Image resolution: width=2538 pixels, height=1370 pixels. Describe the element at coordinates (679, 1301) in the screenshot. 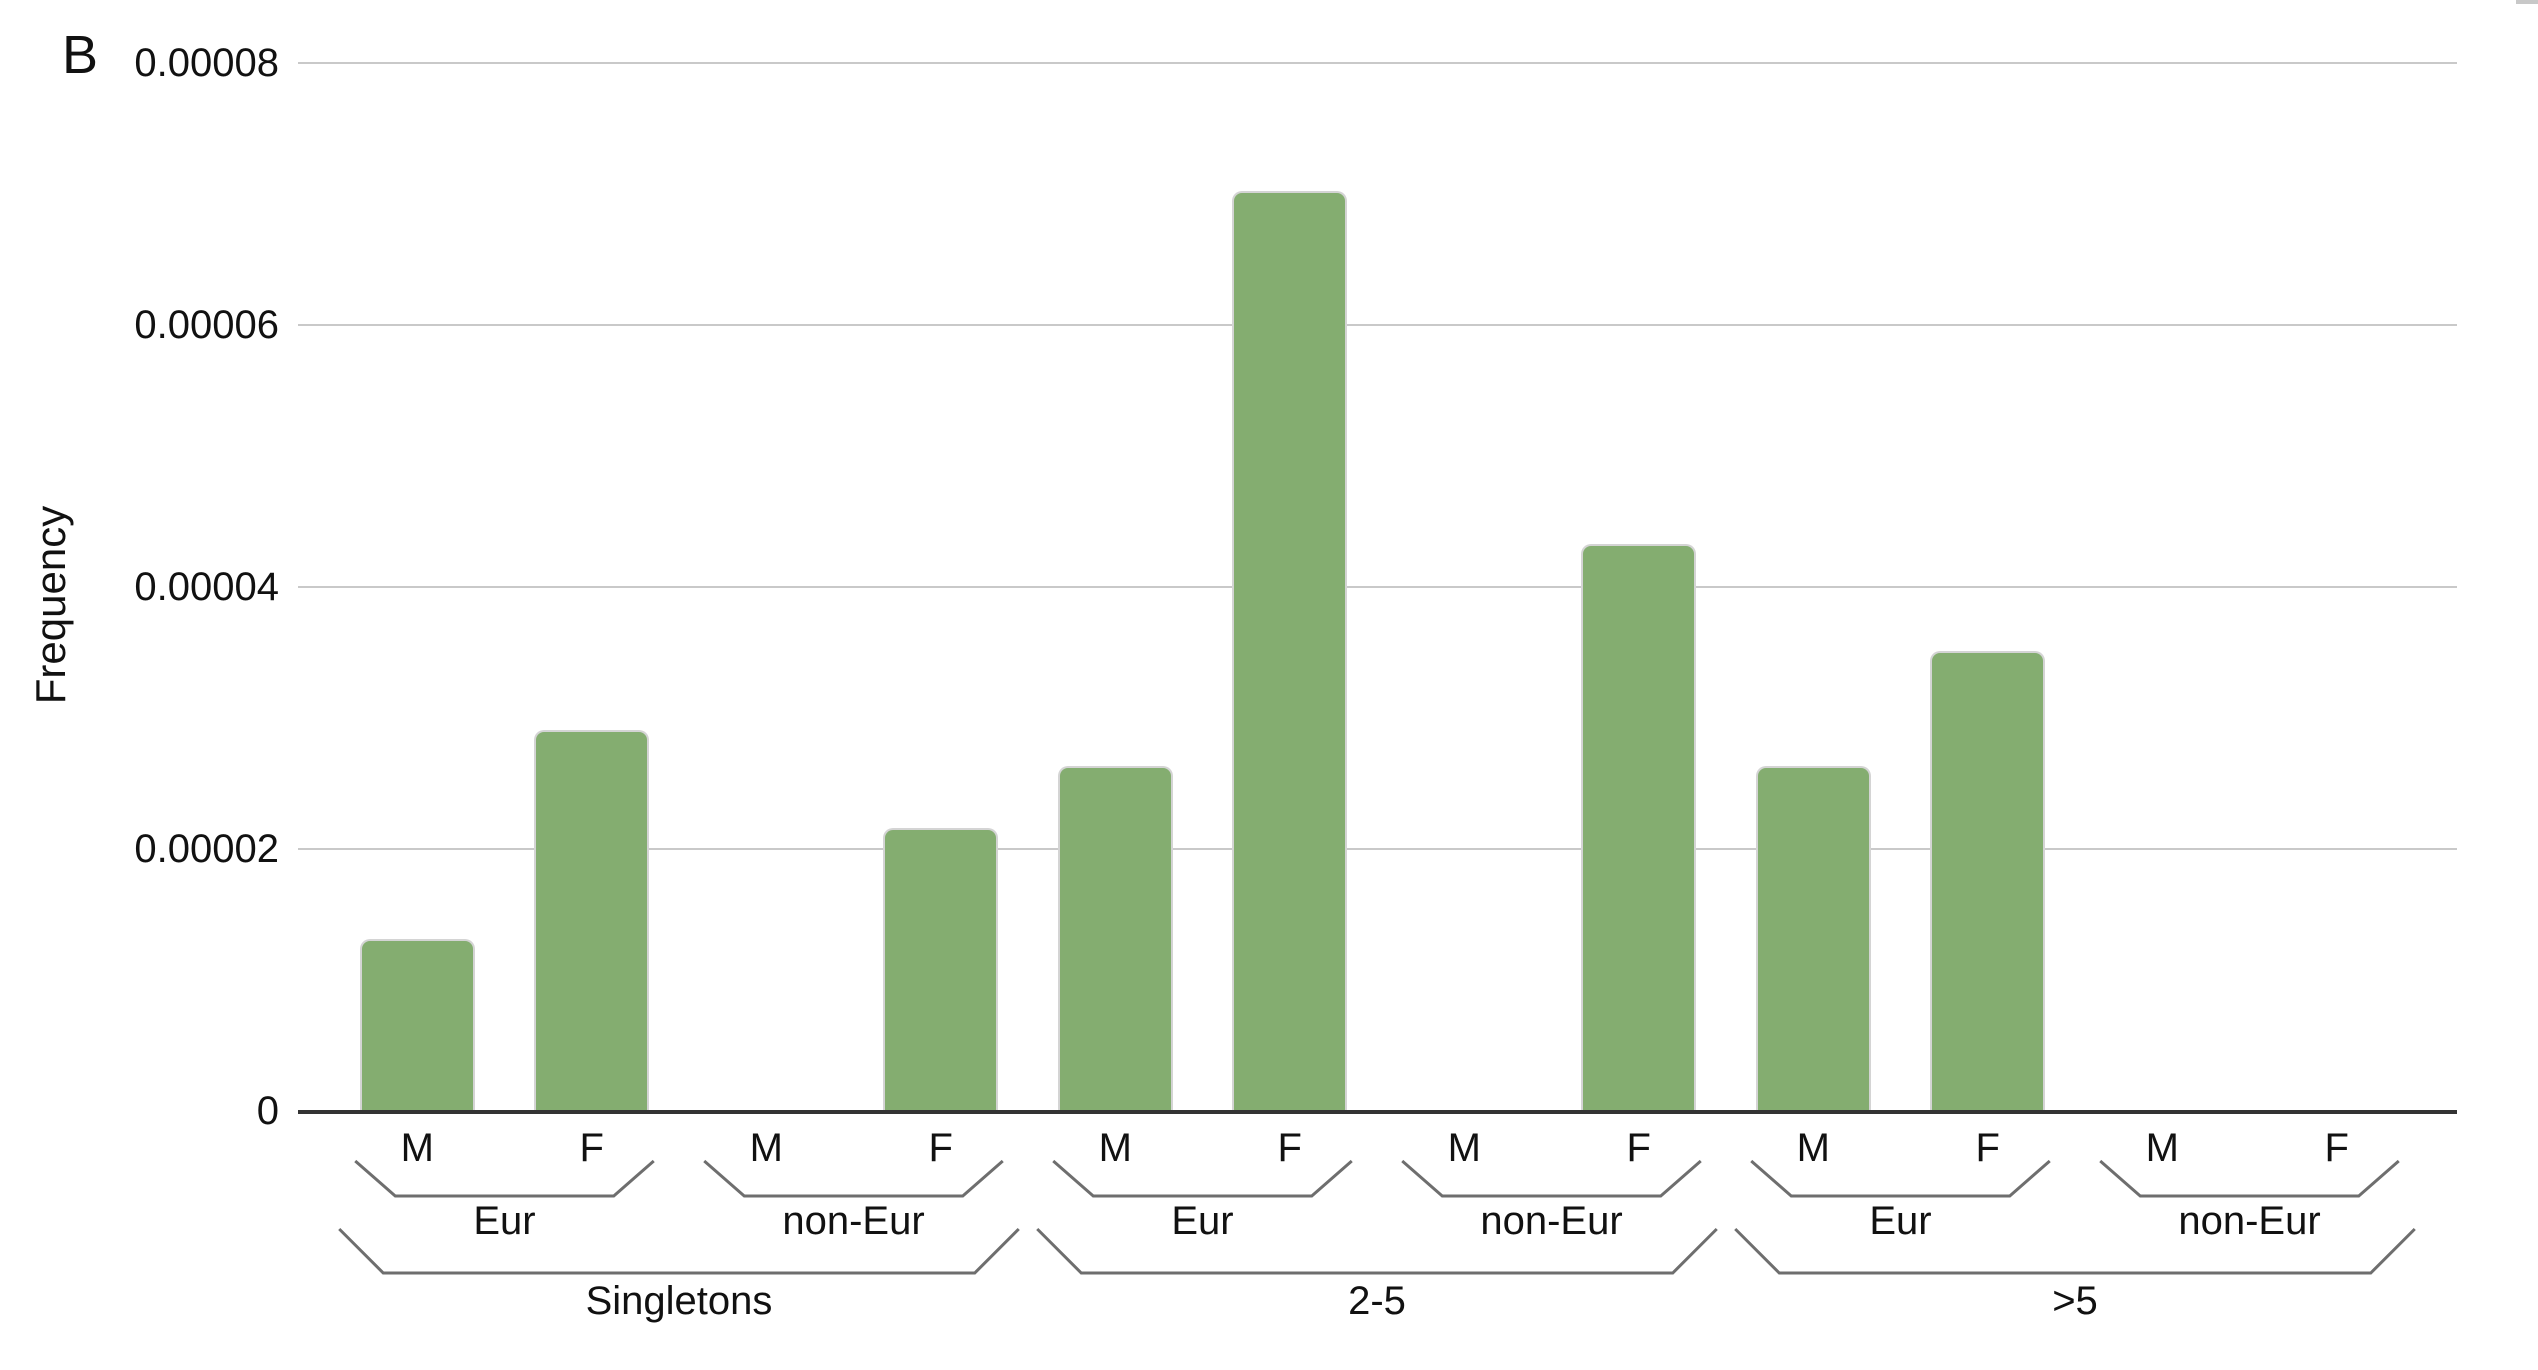

I see `frequency-class-label: Singletons` at that location.